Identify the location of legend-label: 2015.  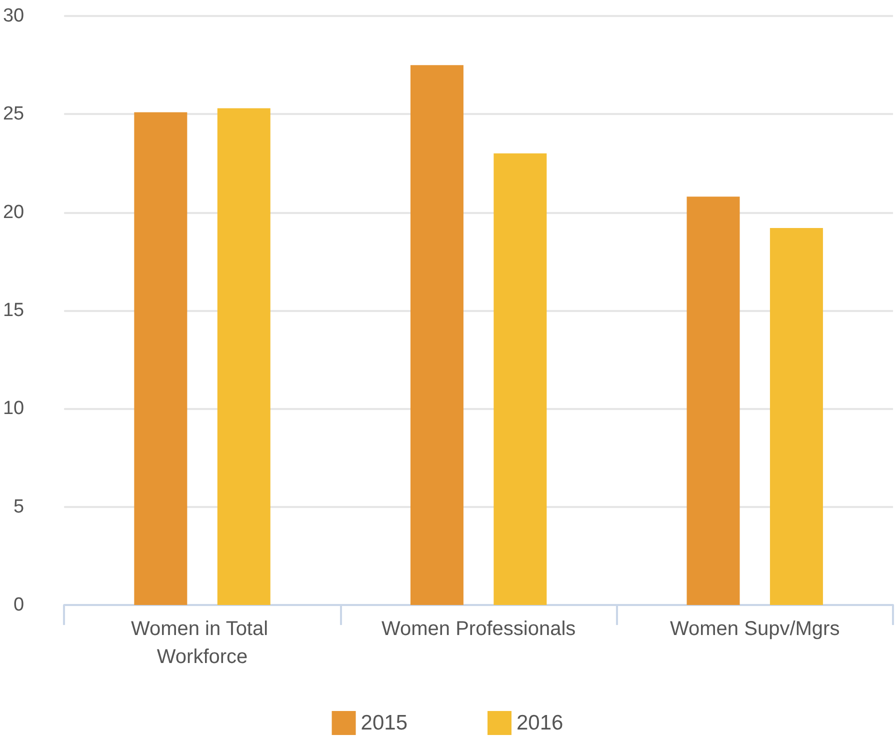
(384, 723).